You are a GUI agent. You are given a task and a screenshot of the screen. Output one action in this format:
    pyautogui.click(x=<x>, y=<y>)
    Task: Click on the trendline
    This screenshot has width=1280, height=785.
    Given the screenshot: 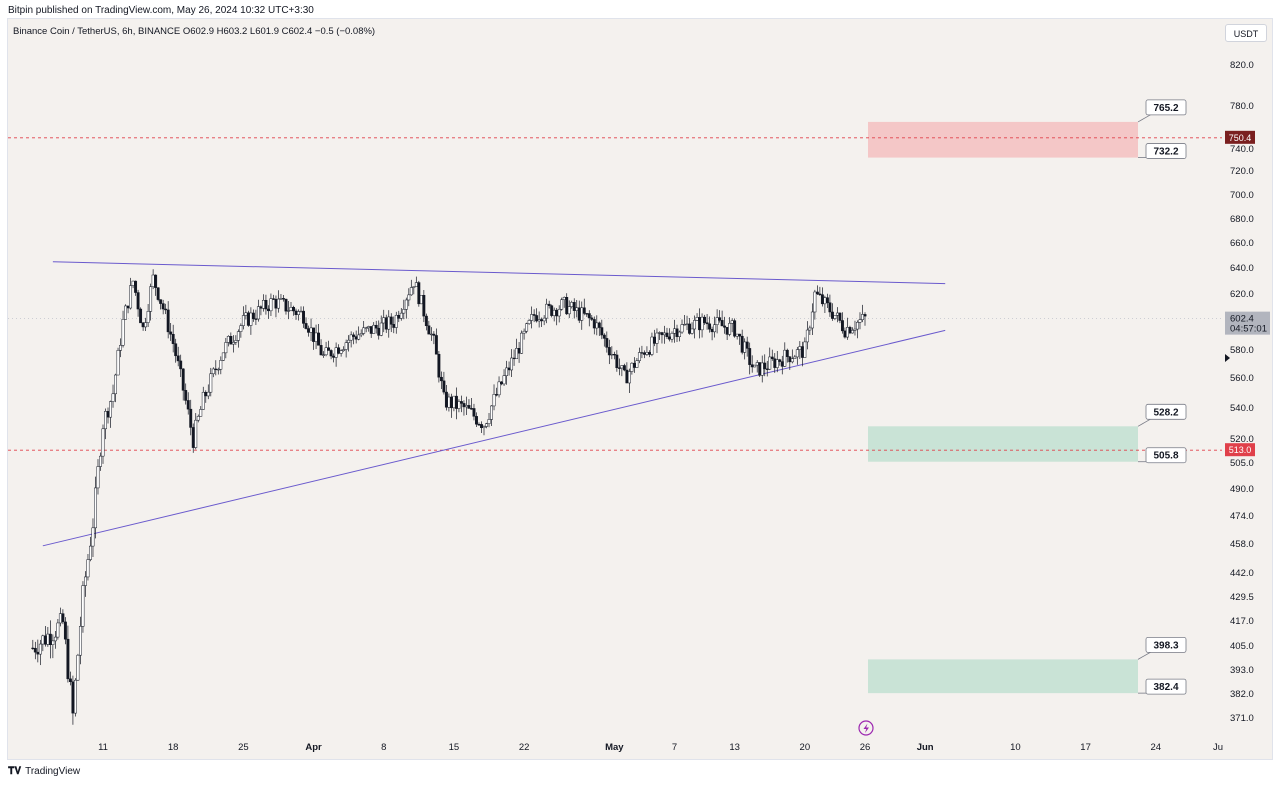 What is the action you would take?
    pyautogui.click(x=499, y=273)
    